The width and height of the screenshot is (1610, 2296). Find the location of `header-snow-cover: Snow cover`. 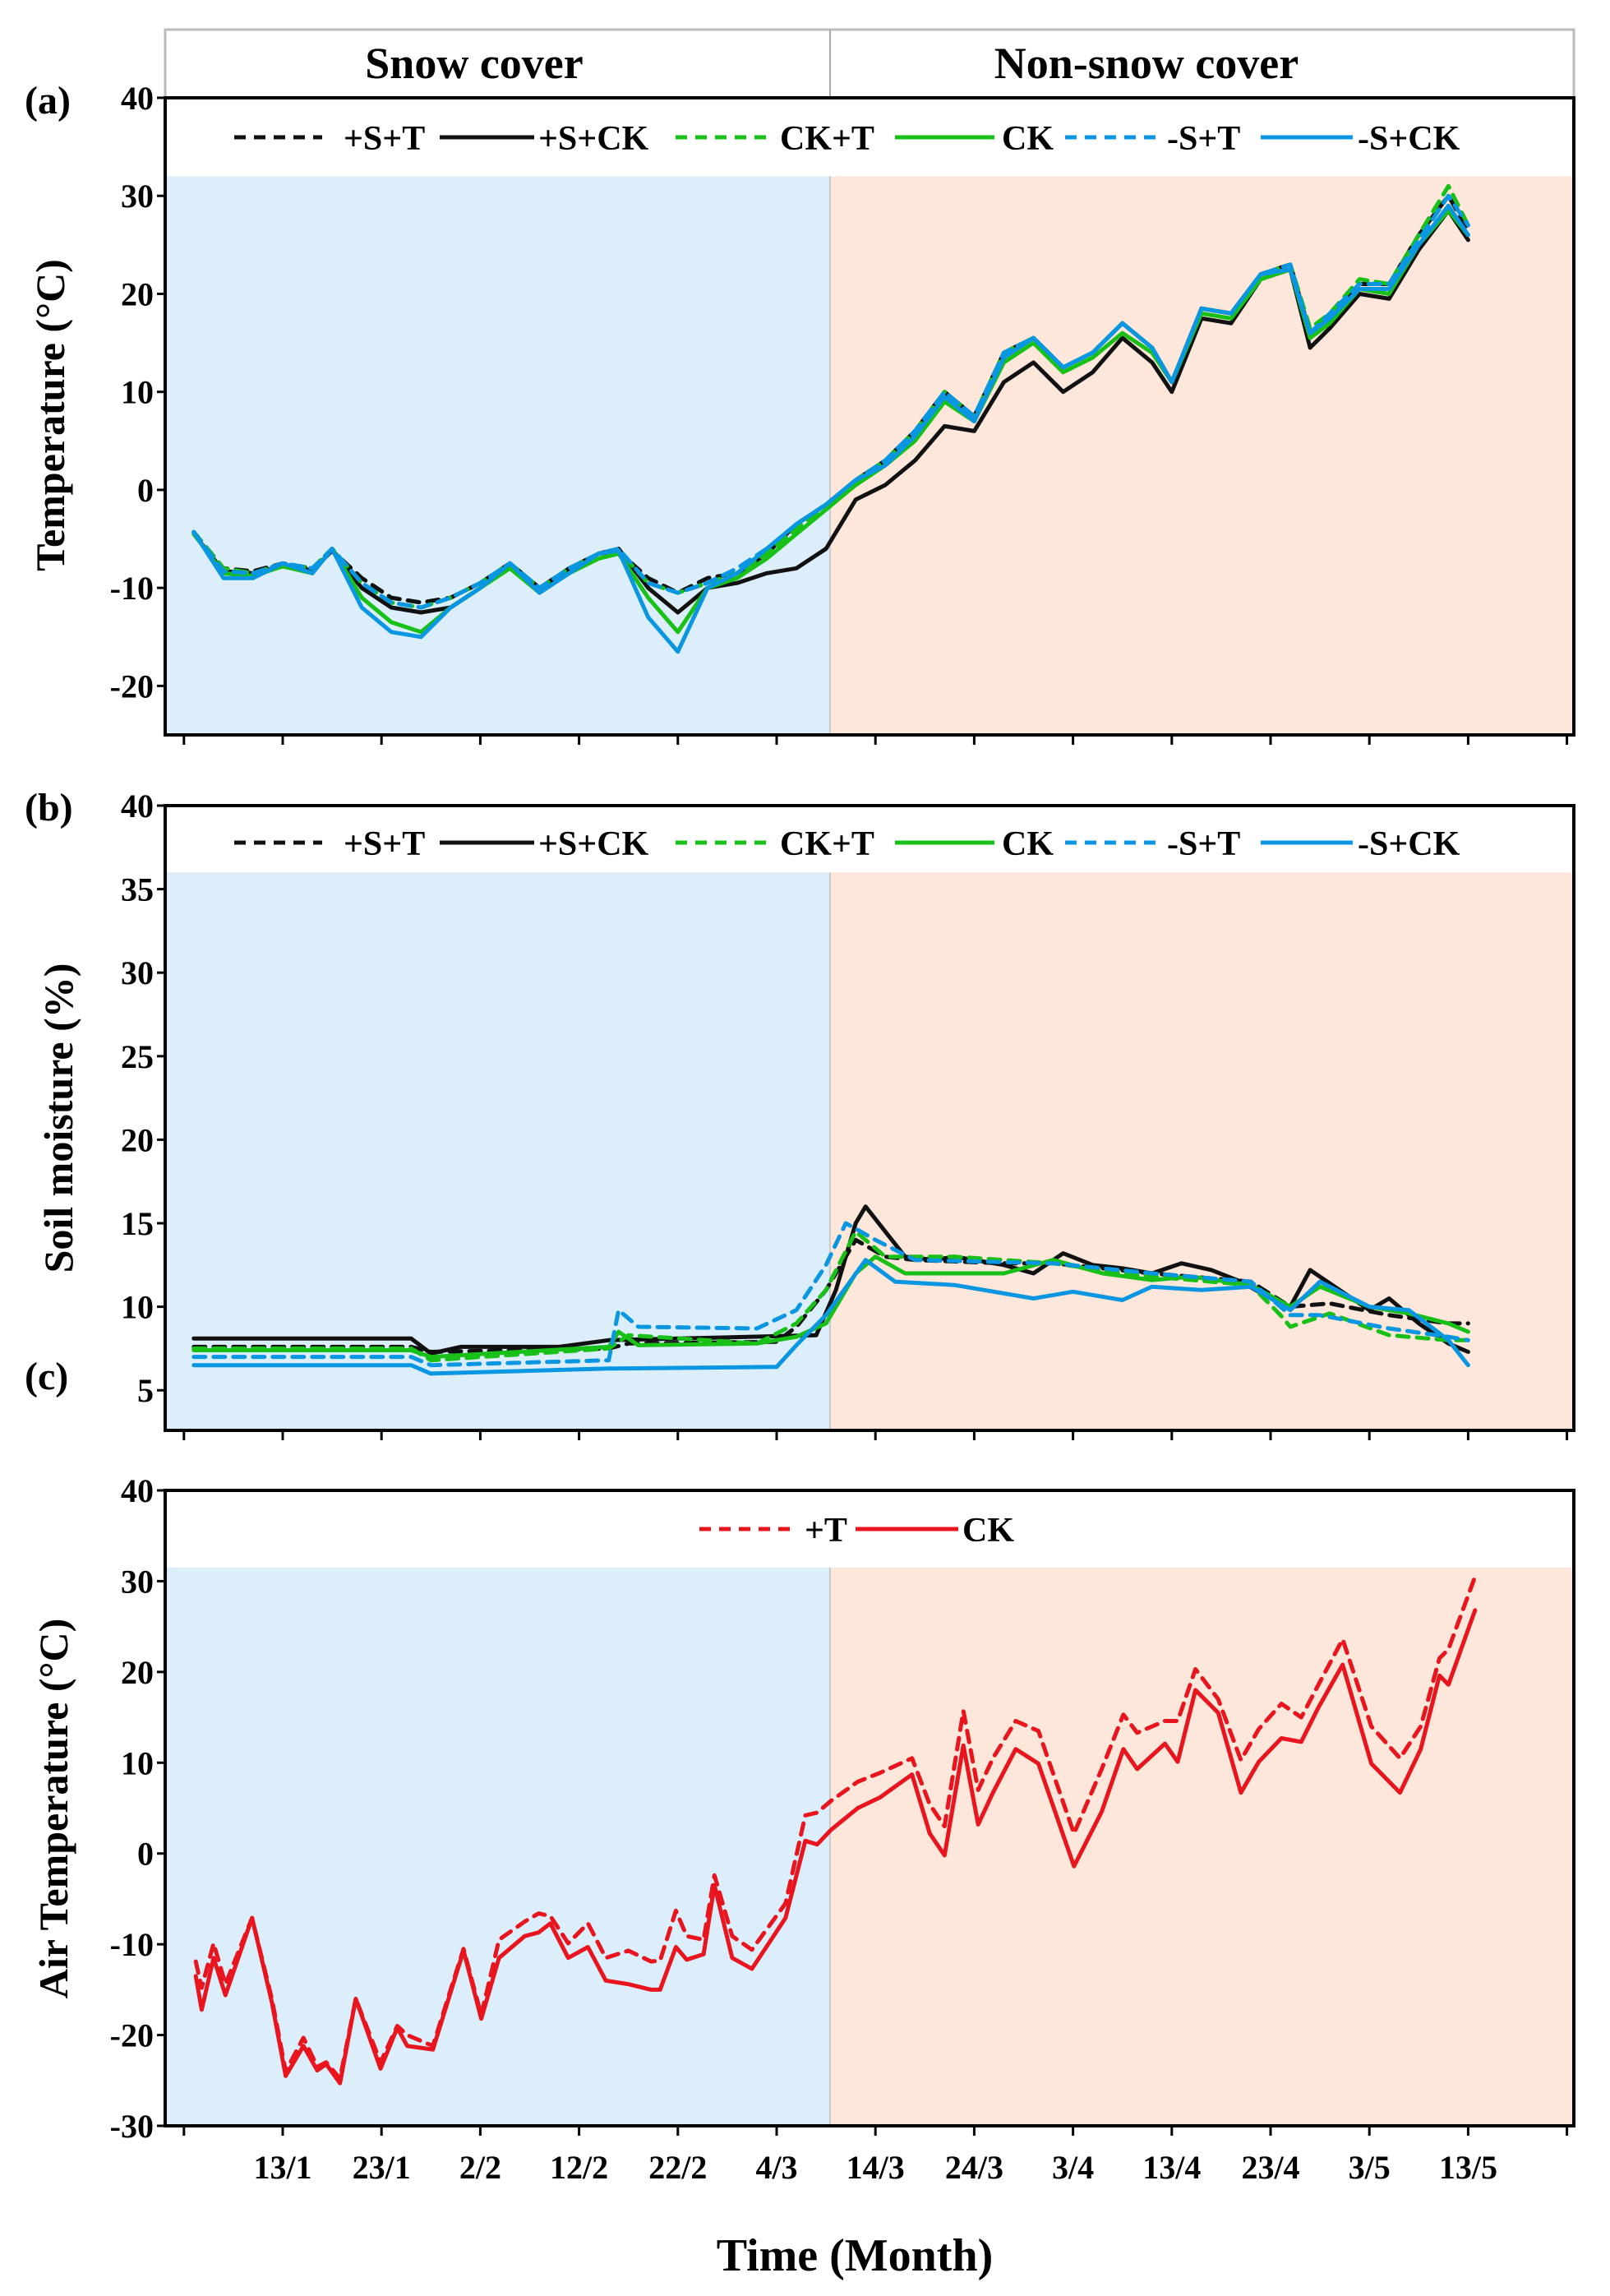

header-snow-cover: Snow cover is located at coordinates (474, 63).